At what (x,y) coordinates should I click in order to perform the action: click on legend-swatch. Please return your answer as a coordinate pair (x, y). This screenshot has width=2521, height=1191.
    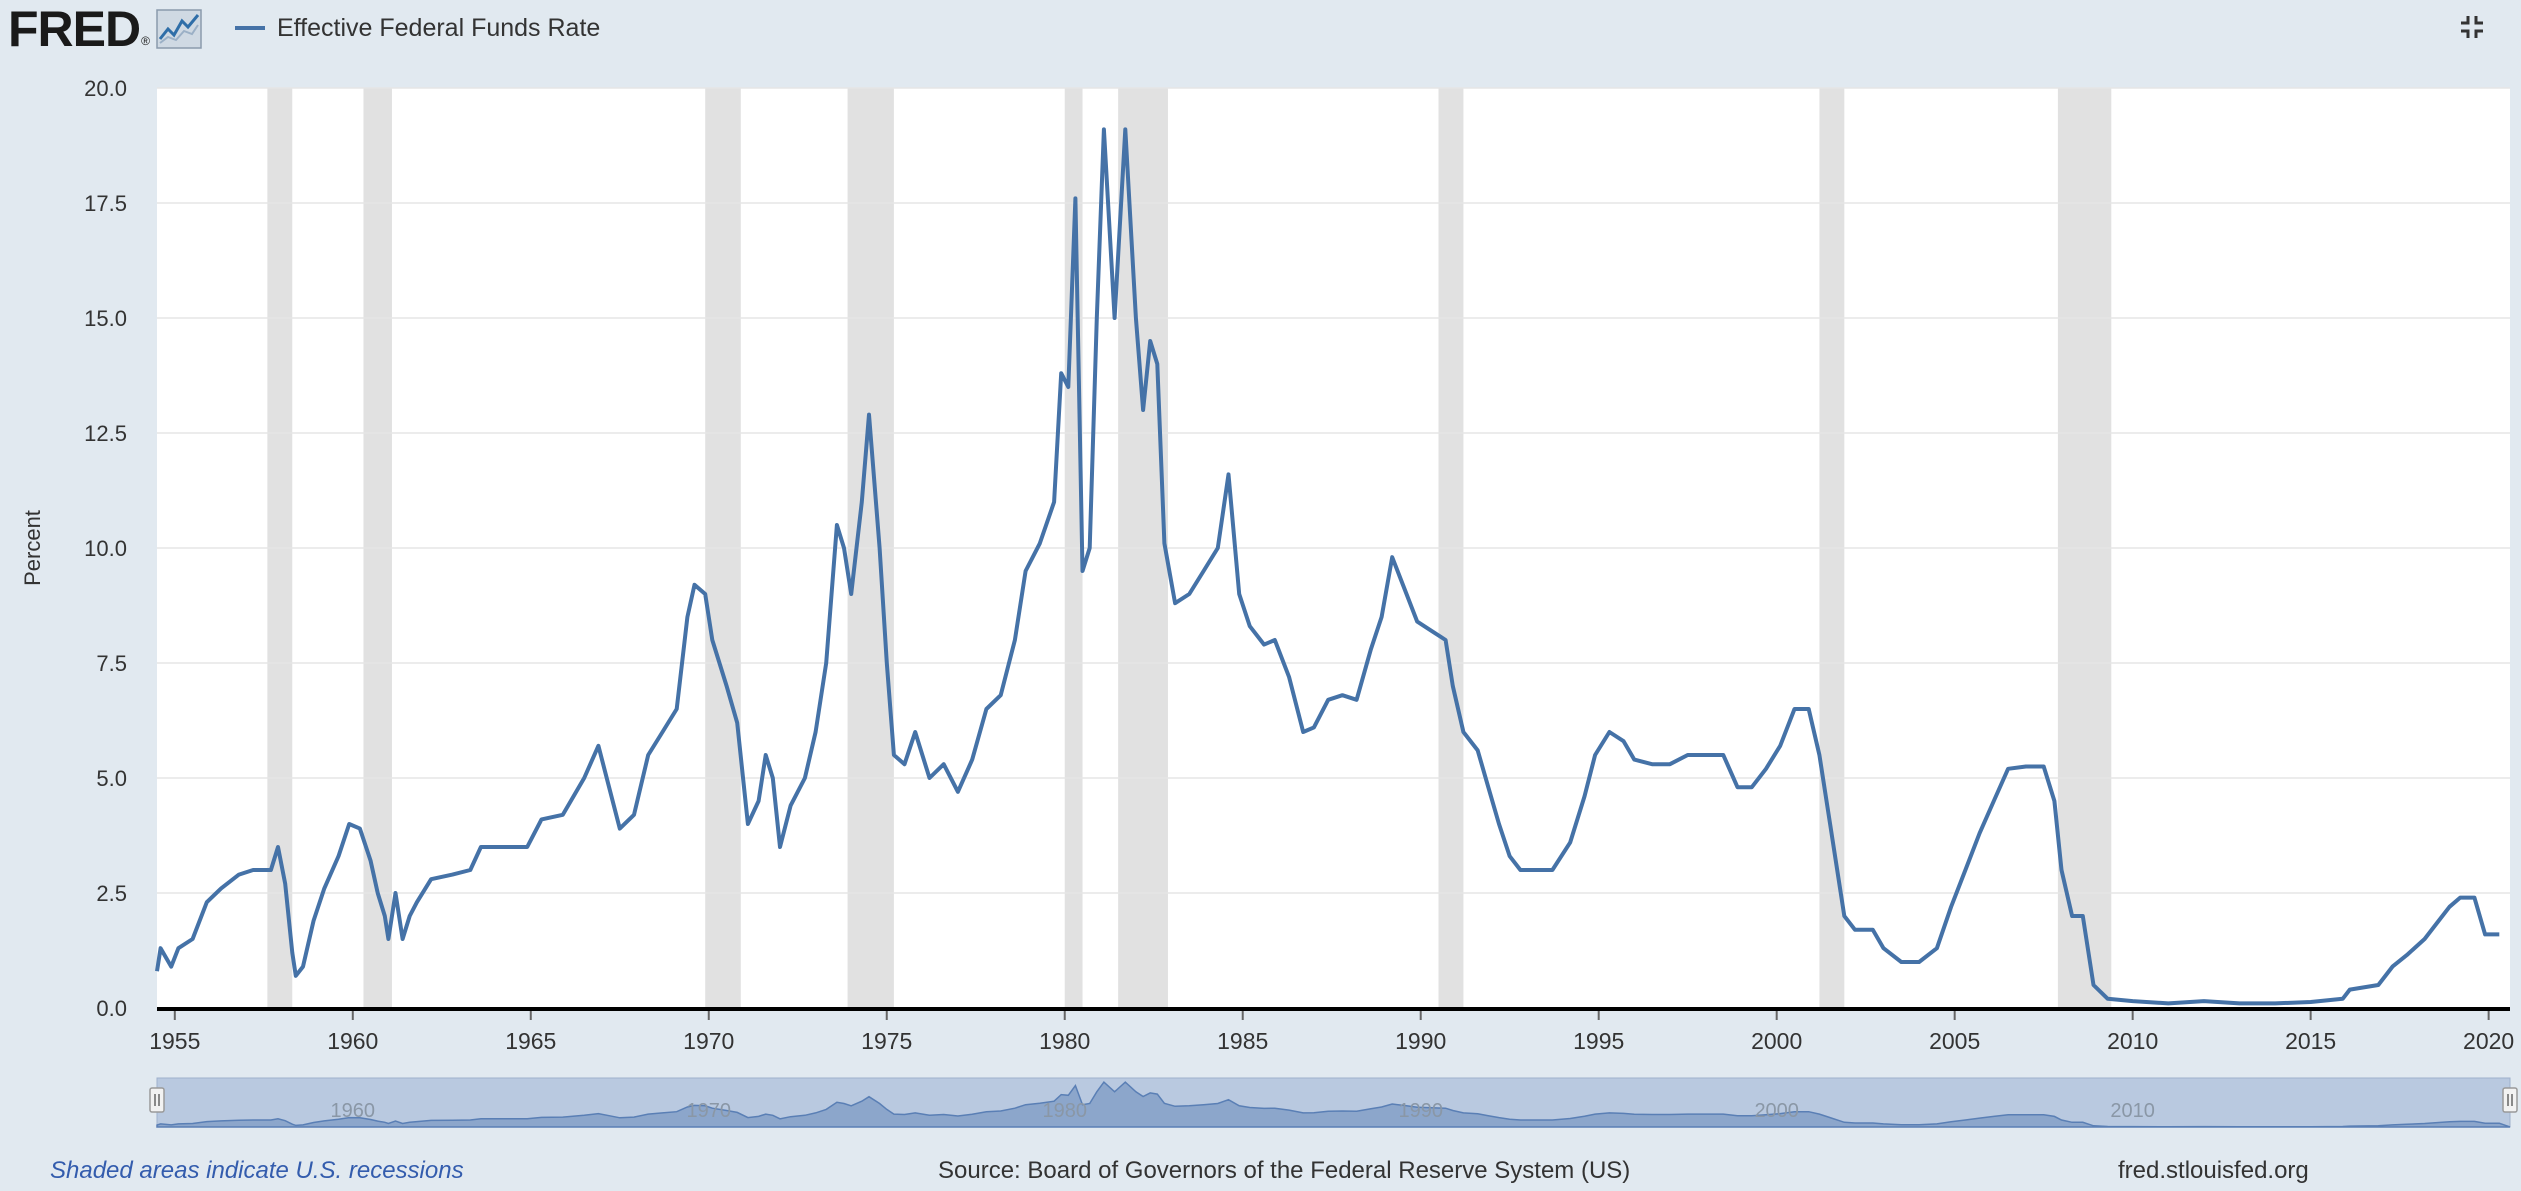
    Looking at the image, I should click on (250, 28).